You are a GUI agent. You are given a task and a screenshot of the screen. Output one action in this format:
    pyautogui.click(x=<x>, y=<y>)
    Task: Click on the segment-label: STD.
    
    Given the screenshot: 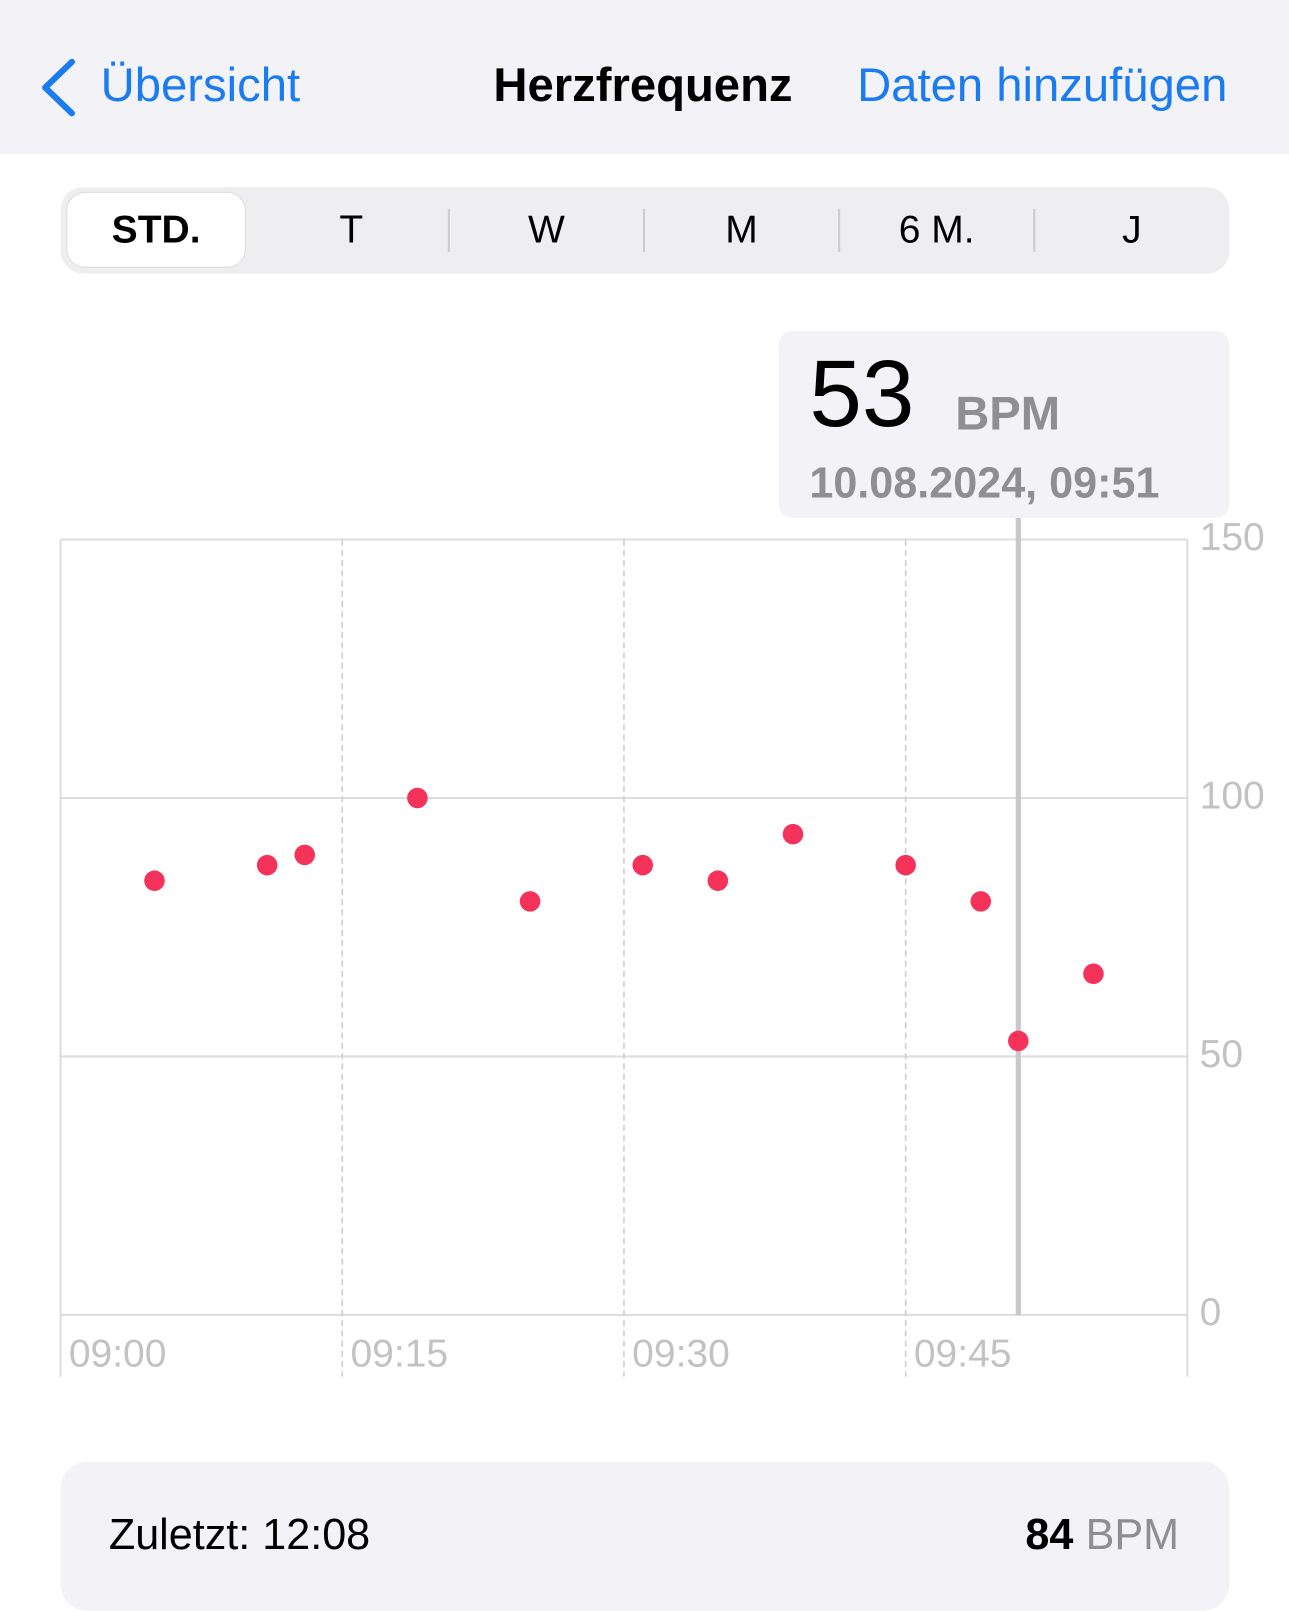 What is the action you would take?
    pyautogui.click(x=156, y=230)
    